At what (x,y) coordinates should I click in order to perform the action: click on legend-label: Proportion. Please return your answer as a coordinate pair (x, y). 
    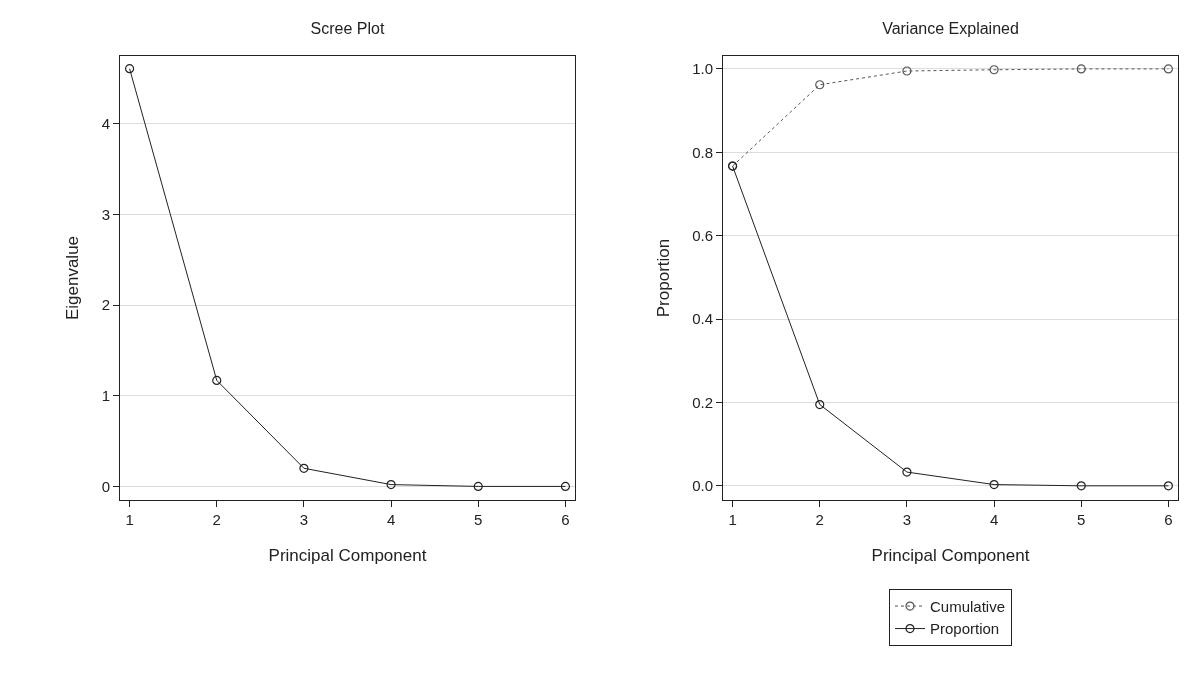
    Looking at the image, I should click on (965, 629).